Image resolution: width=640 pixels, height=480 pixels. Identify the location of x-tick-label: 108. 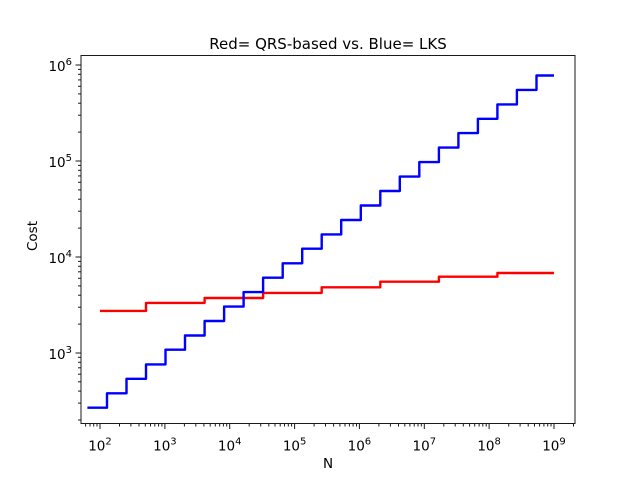
(489, 446).